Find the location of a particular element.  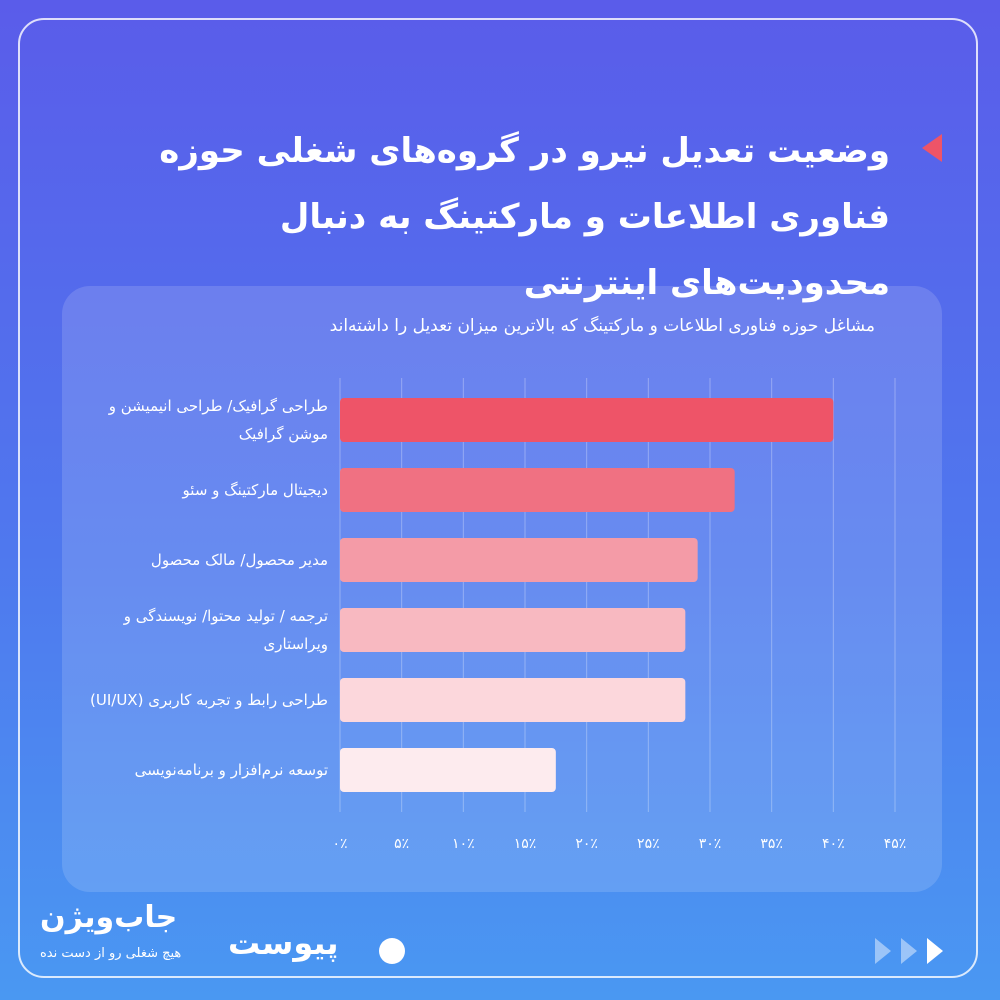

x-tick-label: ۲۰٪ is located at coordinates (586, 844).